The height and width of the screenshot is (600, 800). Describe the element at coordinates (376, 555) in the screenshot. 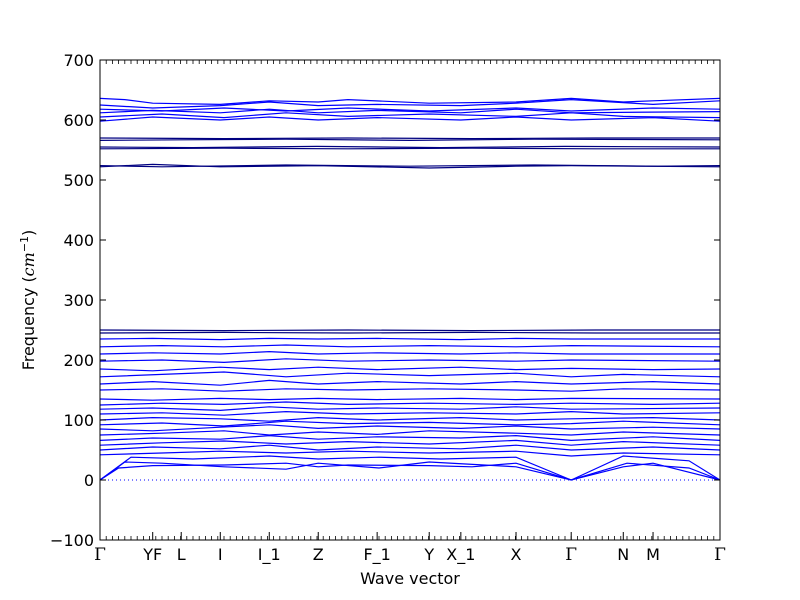

I see `x-tick-label: F_1` at that location.